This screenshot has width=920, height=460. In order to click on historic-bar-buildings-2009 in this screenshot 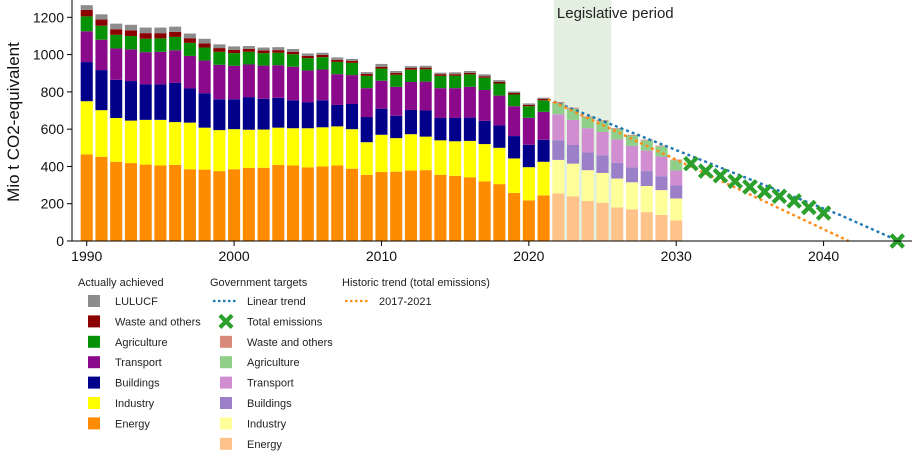, I will do `click(366, 130)`.